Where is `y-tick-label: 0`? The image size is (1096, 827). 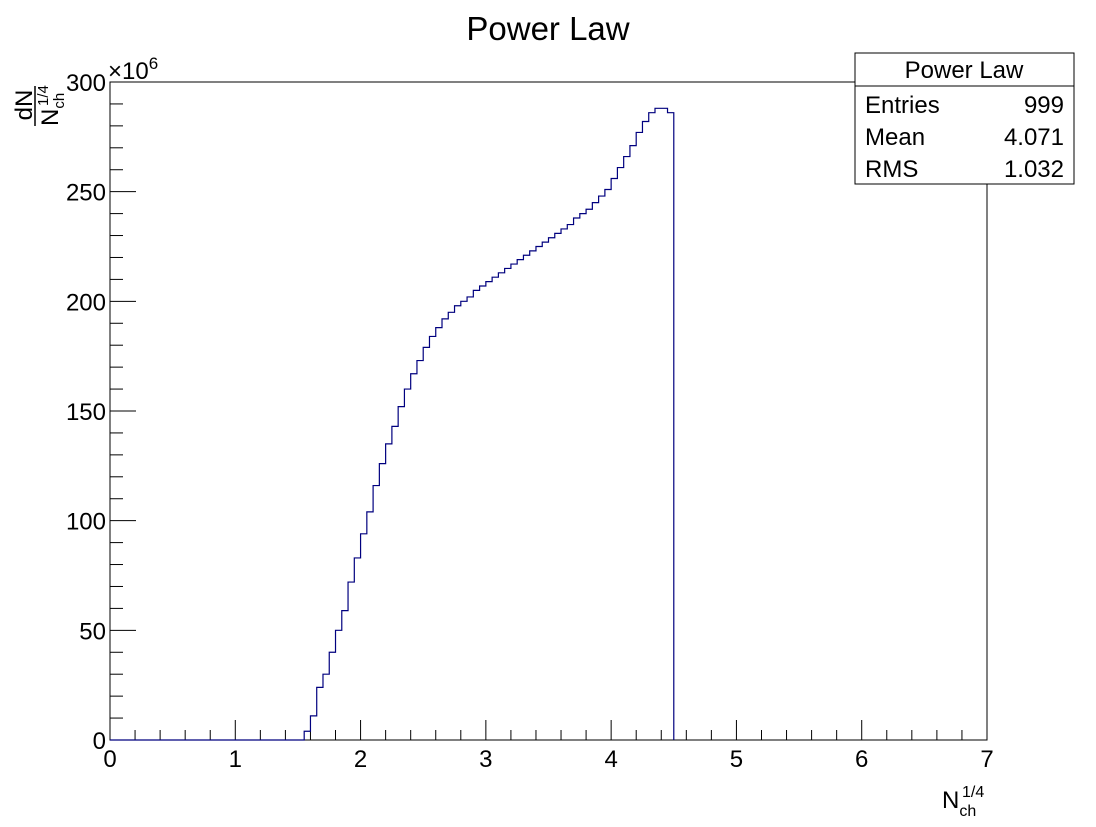
y-tick-label: 0 is located at coordinates (99, 741).